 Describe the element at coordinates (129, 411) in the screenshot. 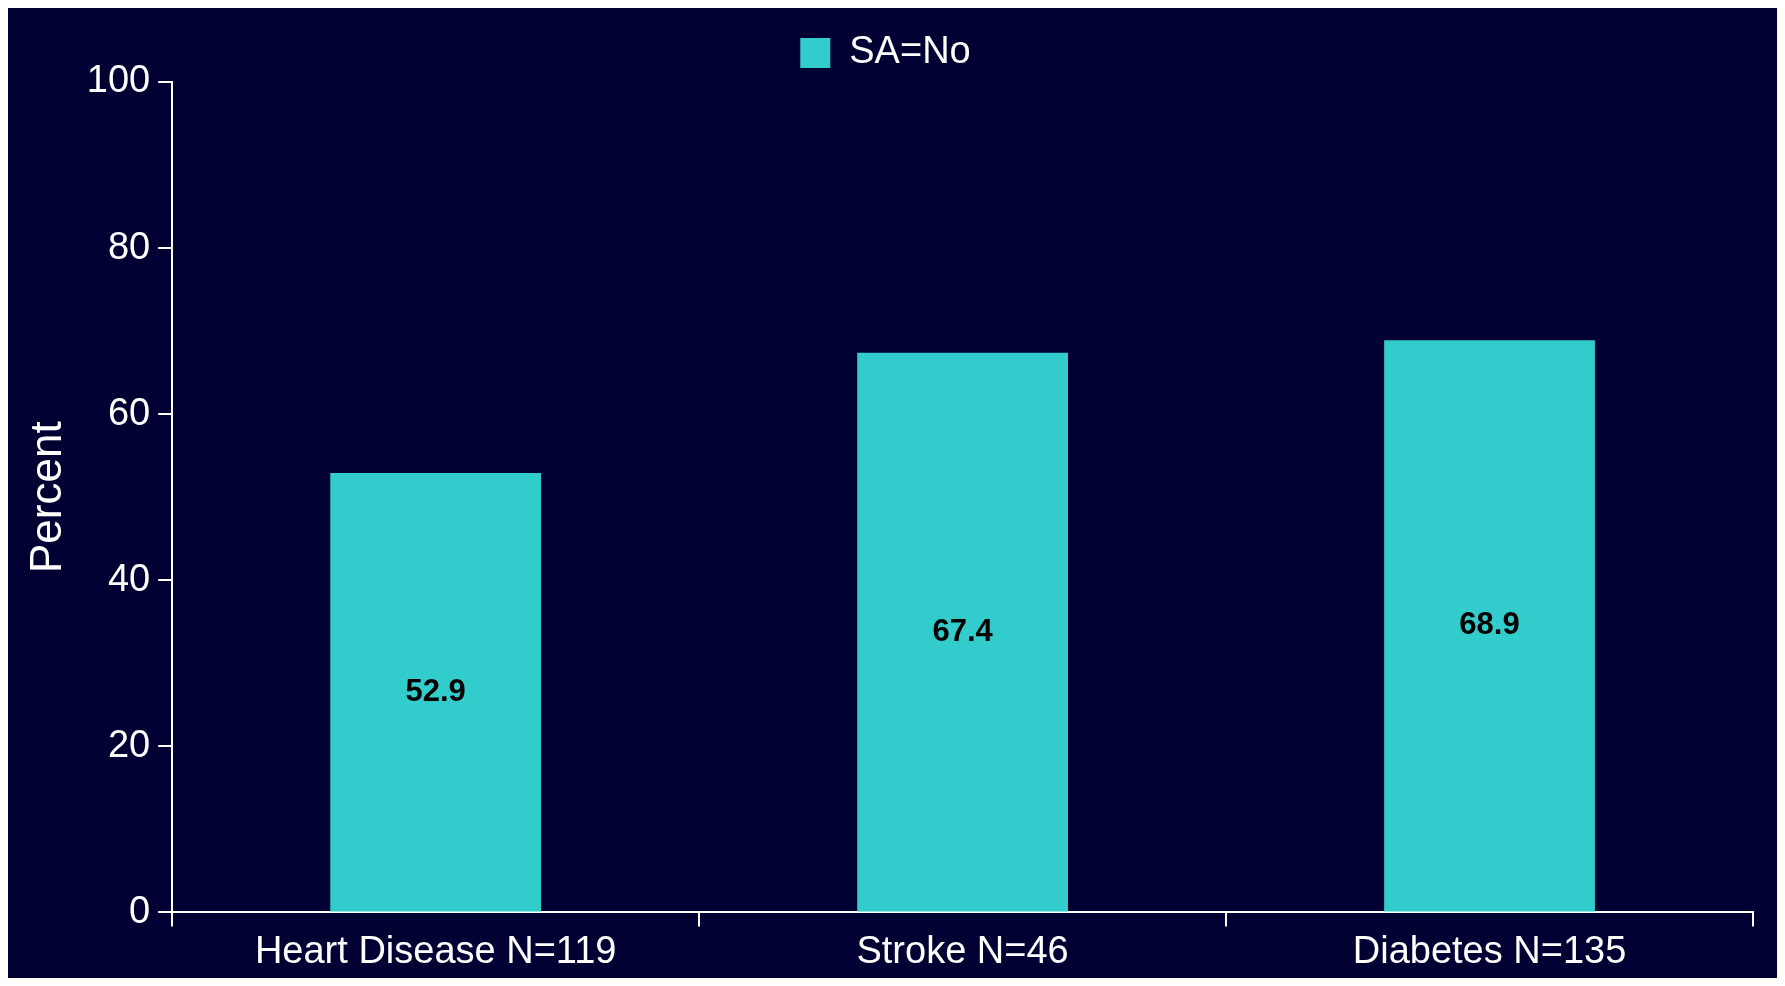

I see `y-tick-label: 60` at that location.